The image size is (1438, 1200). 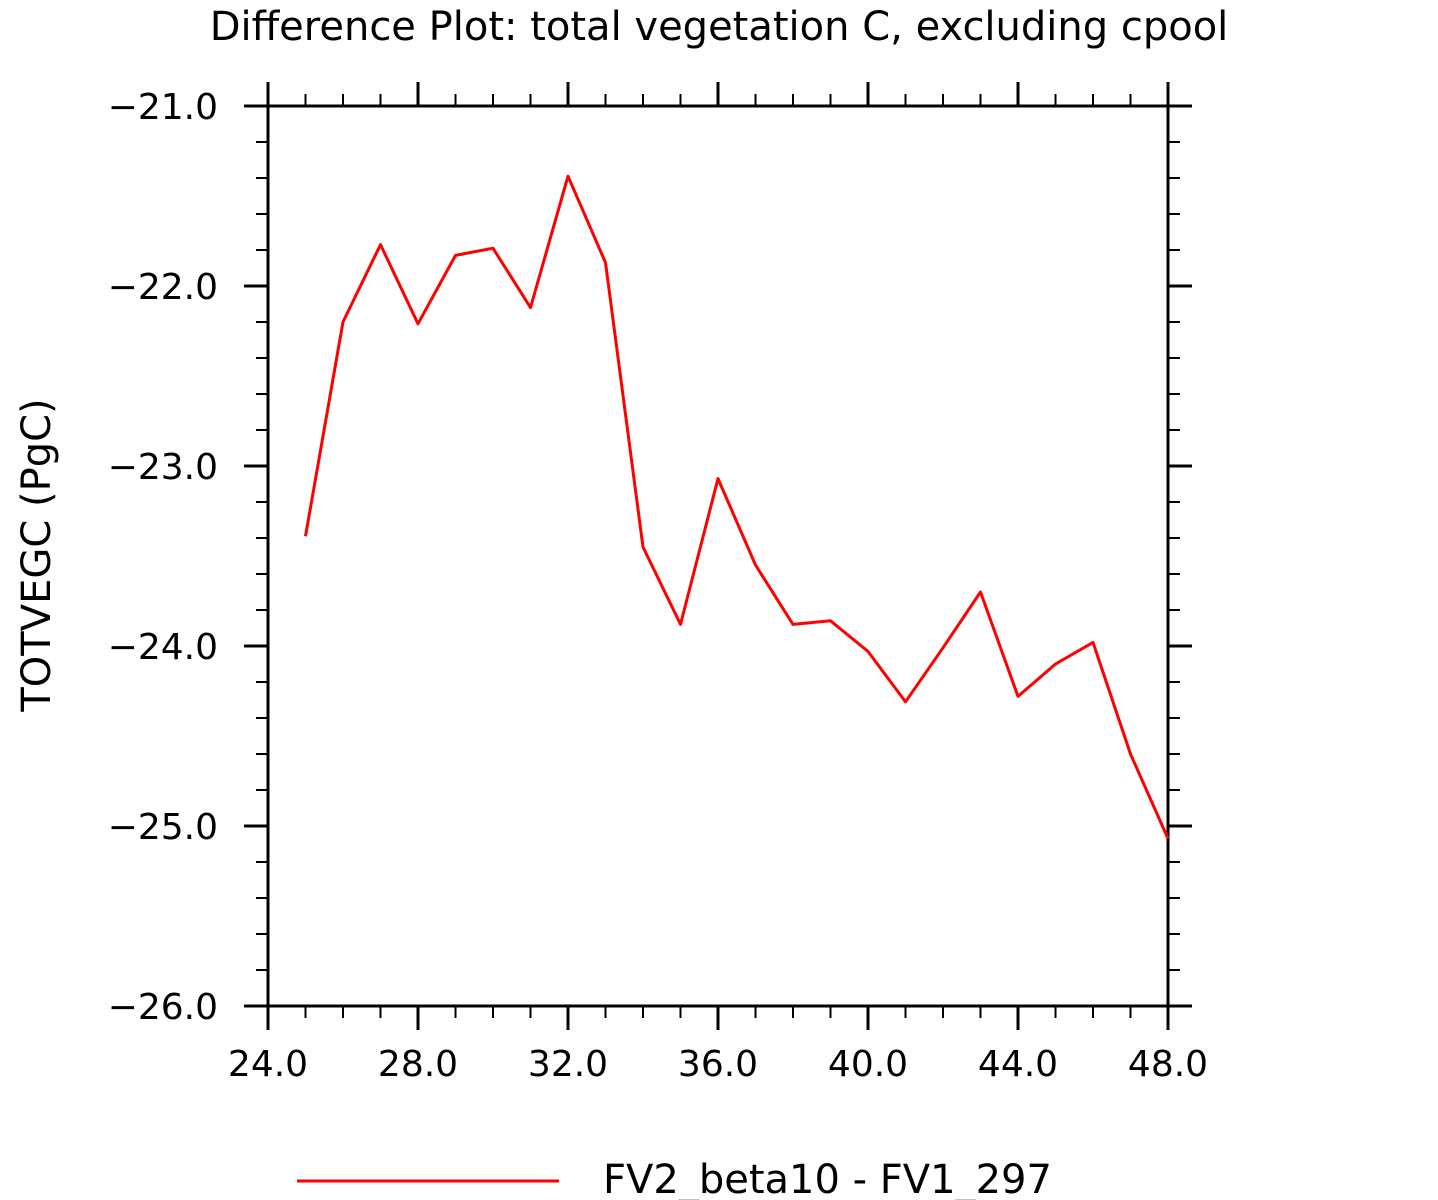 What do you see at coordinates (1168, 1064) in the screenshot?
I see `x-tick-label: 48.0` at bounding box center [1168, 1064].